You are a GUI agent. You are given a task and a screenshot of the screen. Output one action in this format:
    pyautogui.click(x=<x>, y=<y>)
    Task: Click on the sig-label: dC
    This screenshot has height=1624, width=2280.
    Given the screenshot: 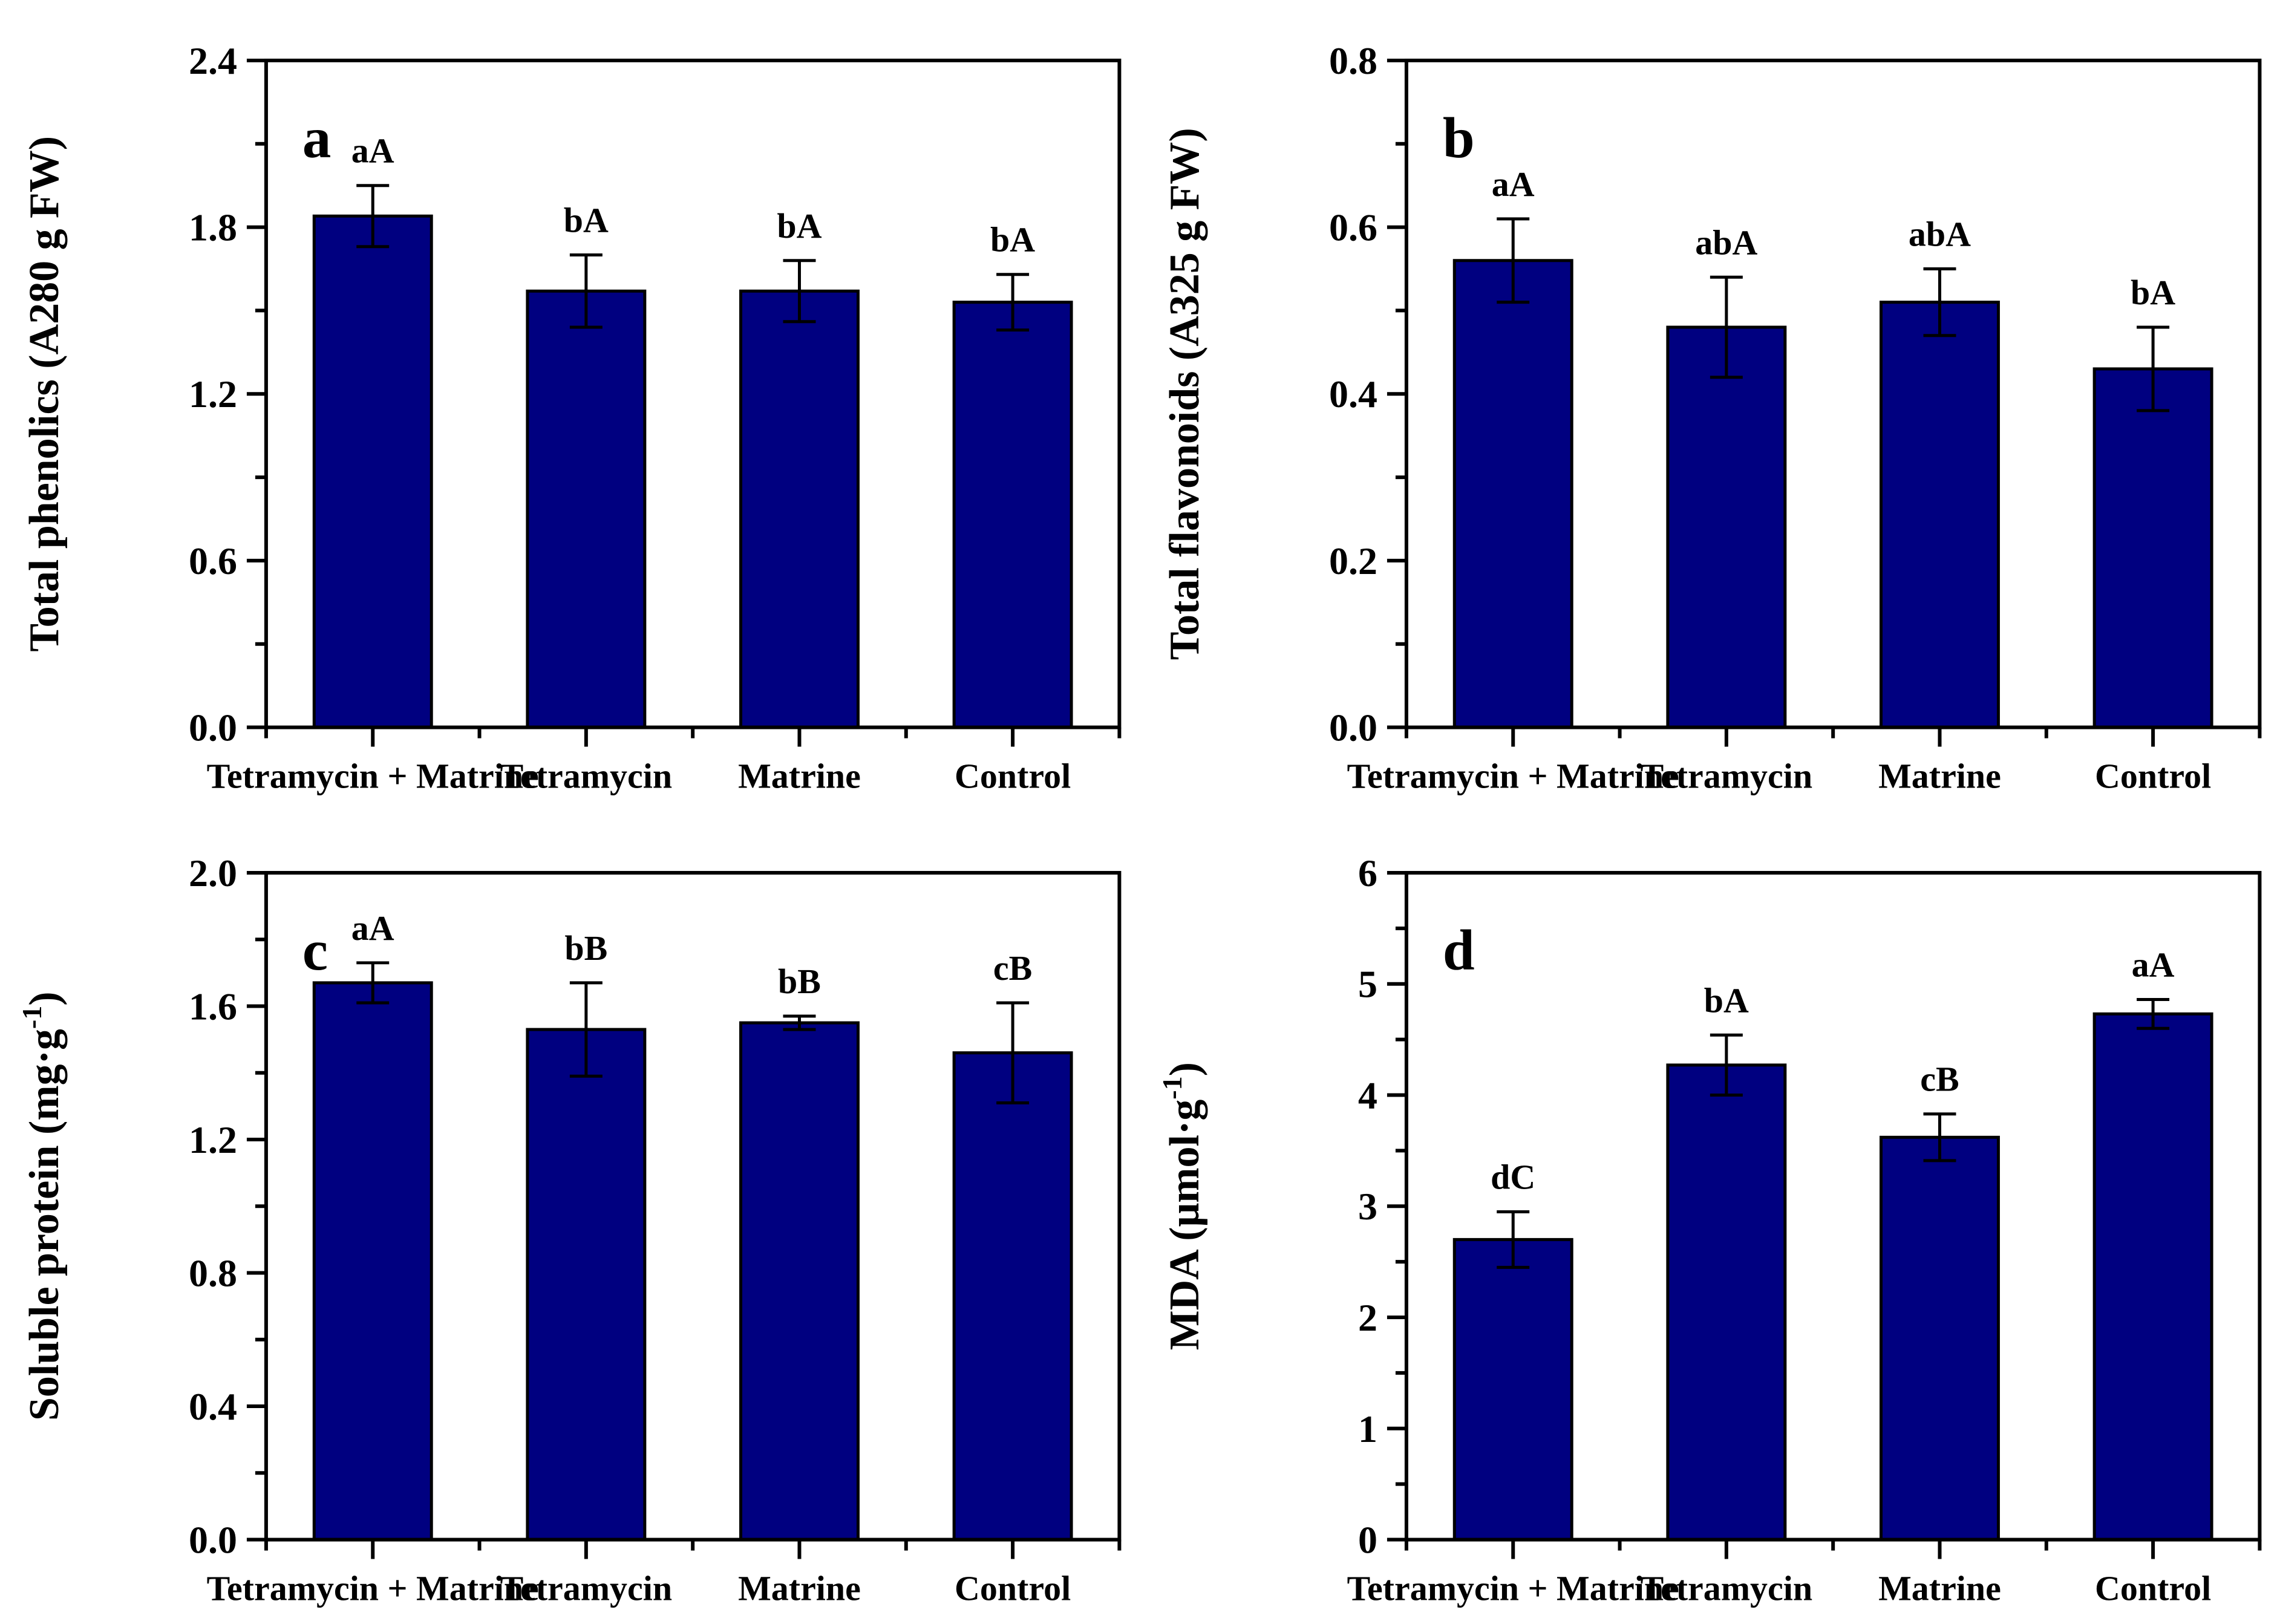 What is the action you would take?
    pyautogui.click(x=1513, y=1176)
    